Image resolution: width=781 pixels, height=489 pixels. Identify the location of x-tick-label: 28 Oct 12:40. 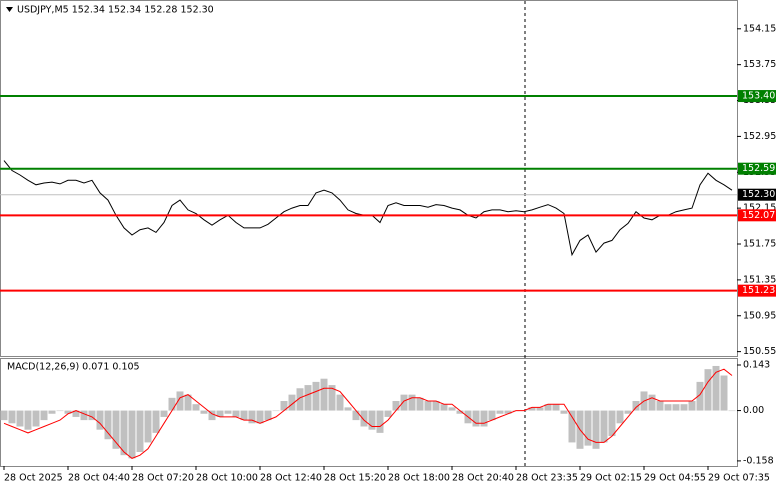
(291, 478).